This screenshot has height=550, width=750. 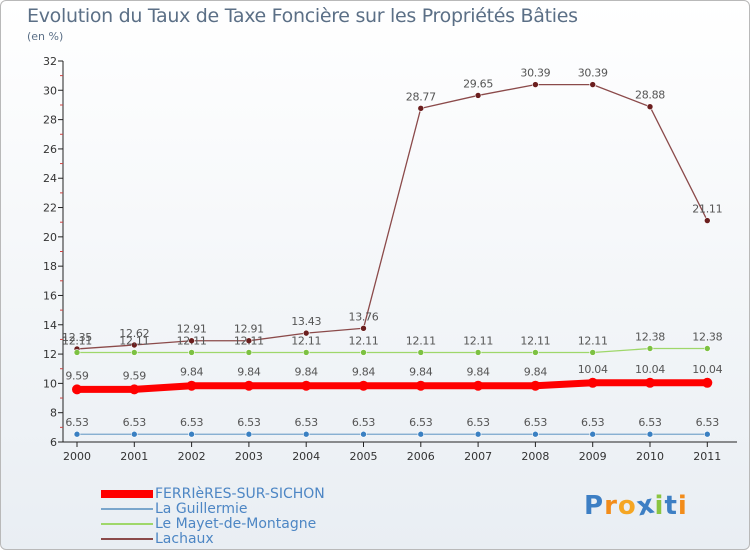 What do you see at coordinates (611, 506) in the screenshot?
I see `logo-letter: r` at bounding box center [611, 506].